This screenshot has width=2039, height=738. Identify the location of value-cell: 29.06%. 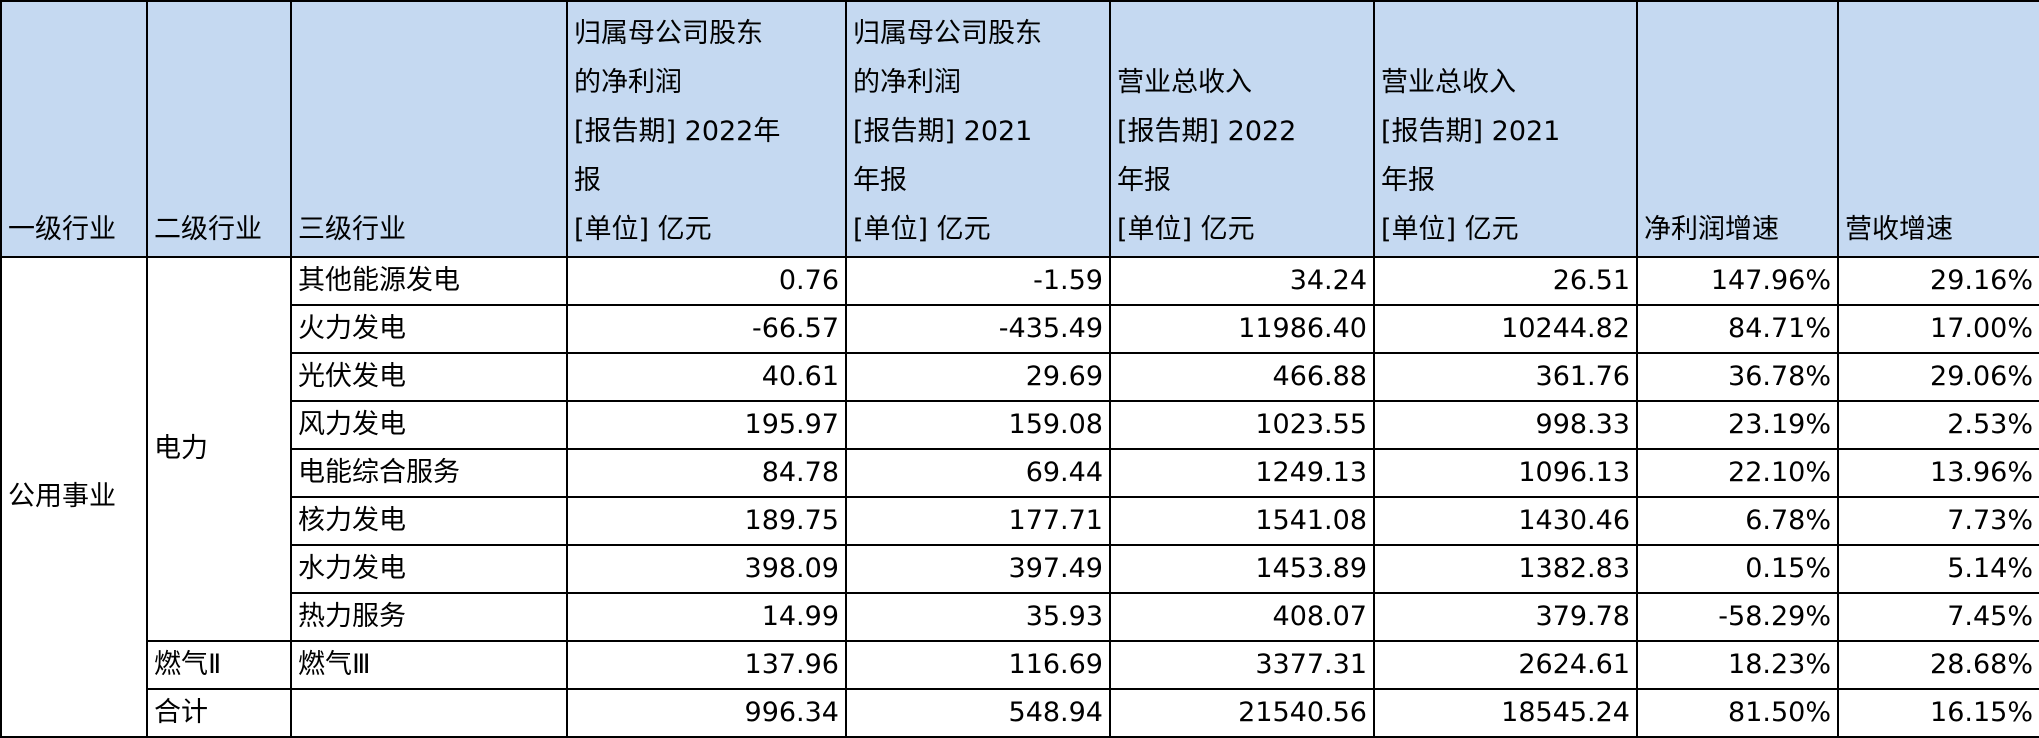
(1938, 377).